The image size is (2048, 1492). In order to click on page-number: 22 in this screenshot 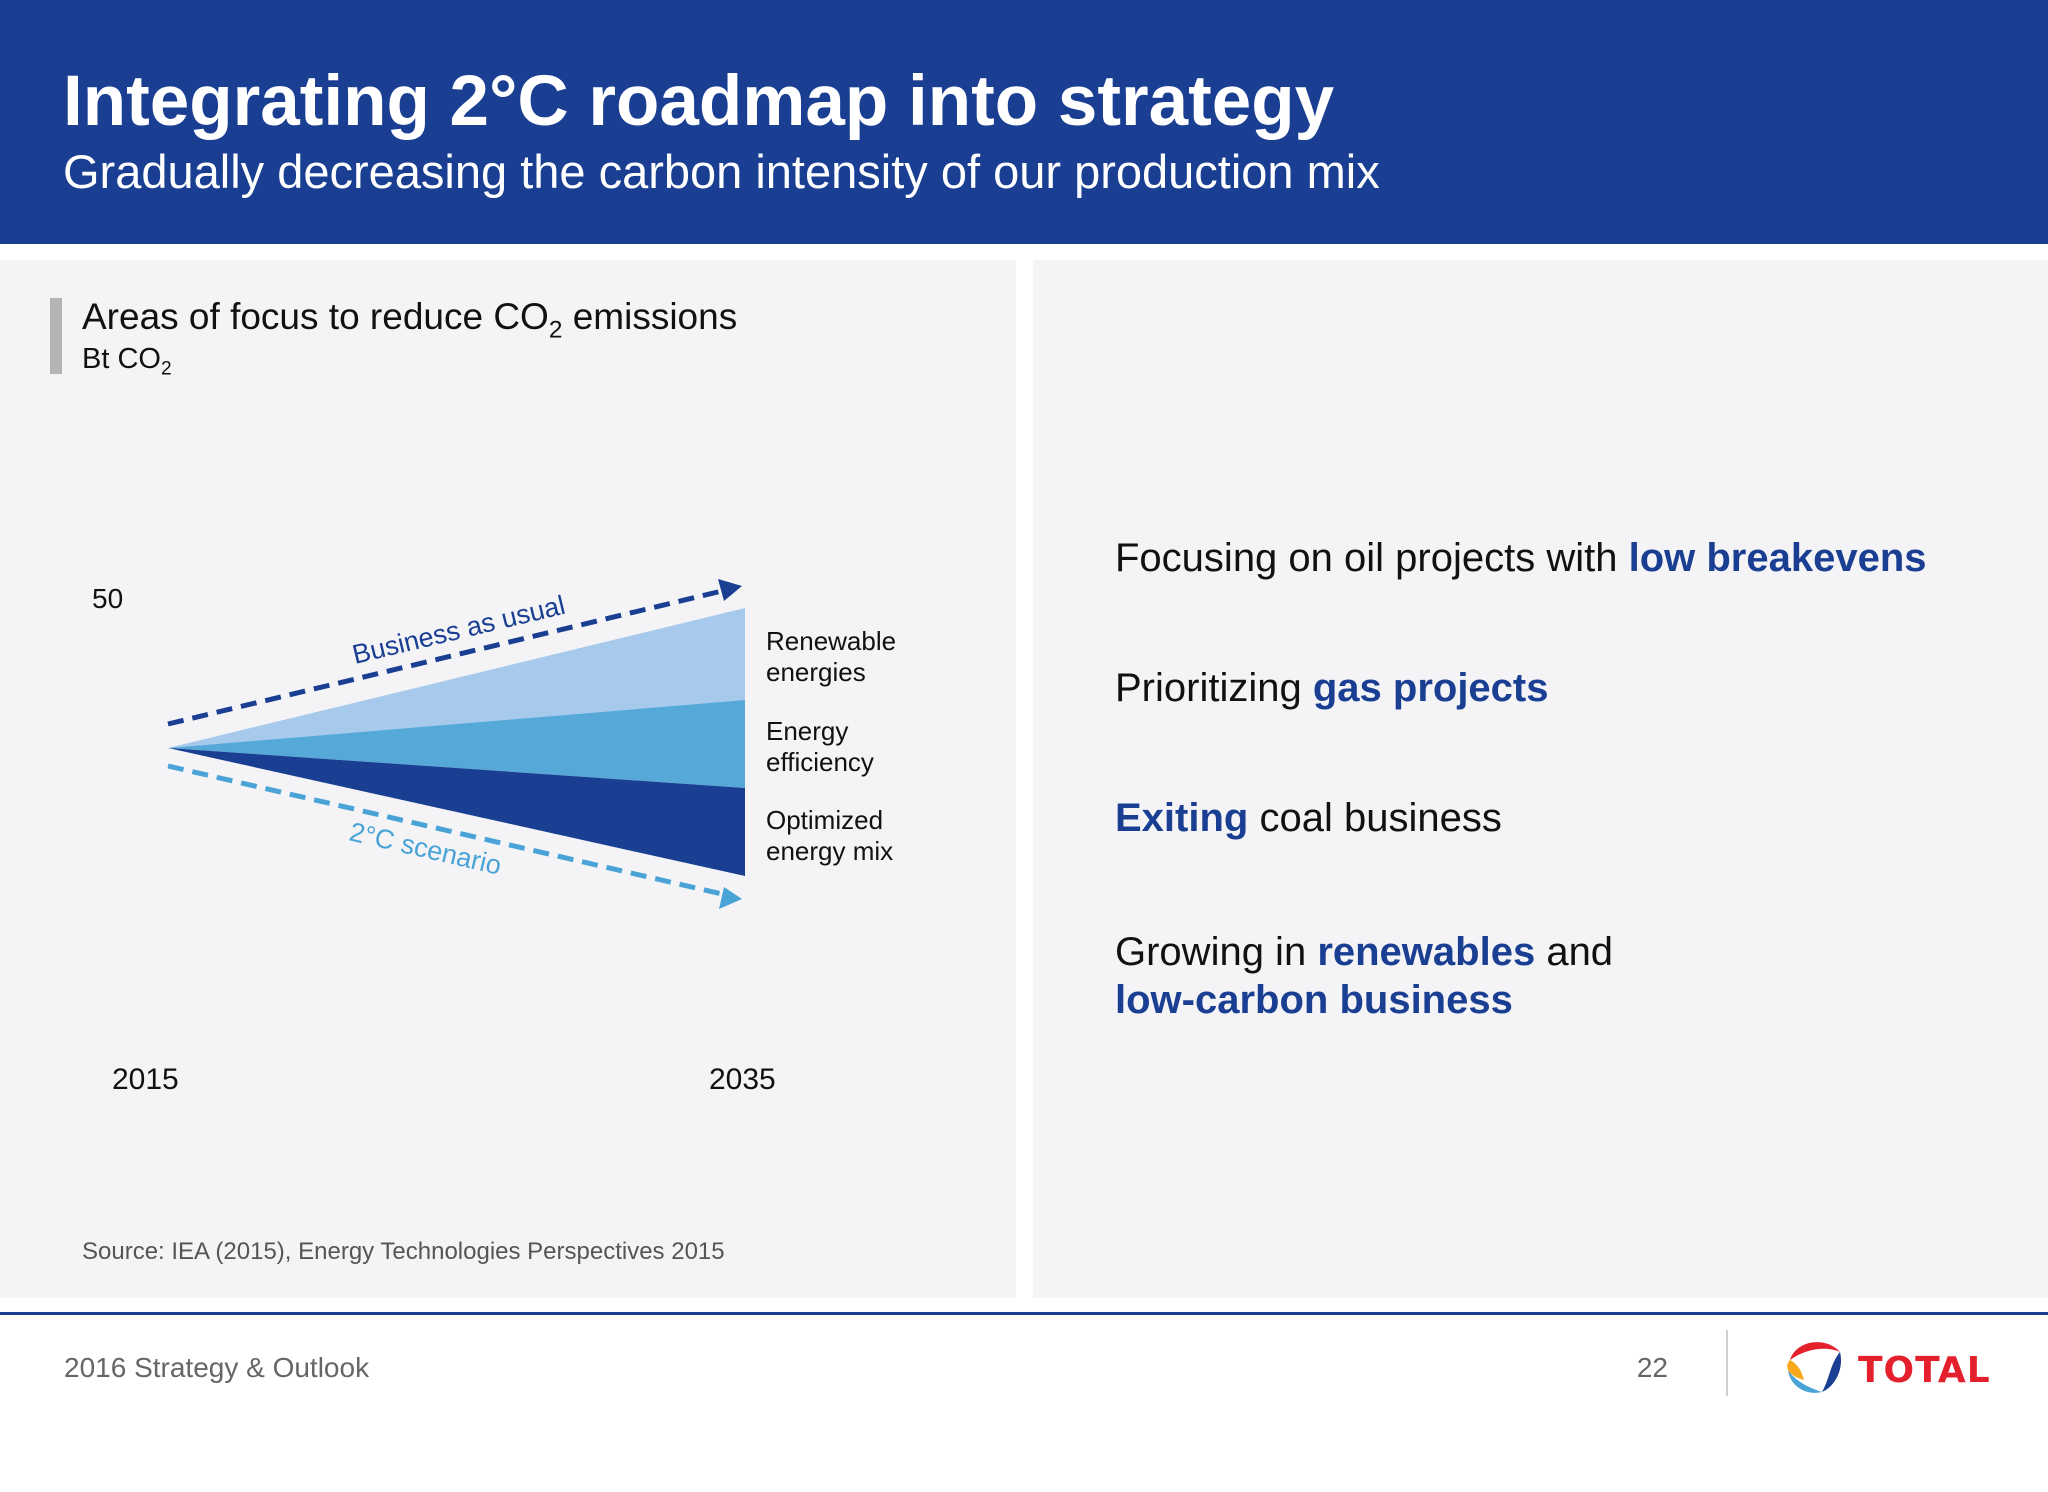, I will do `click(1652, 1367)`.